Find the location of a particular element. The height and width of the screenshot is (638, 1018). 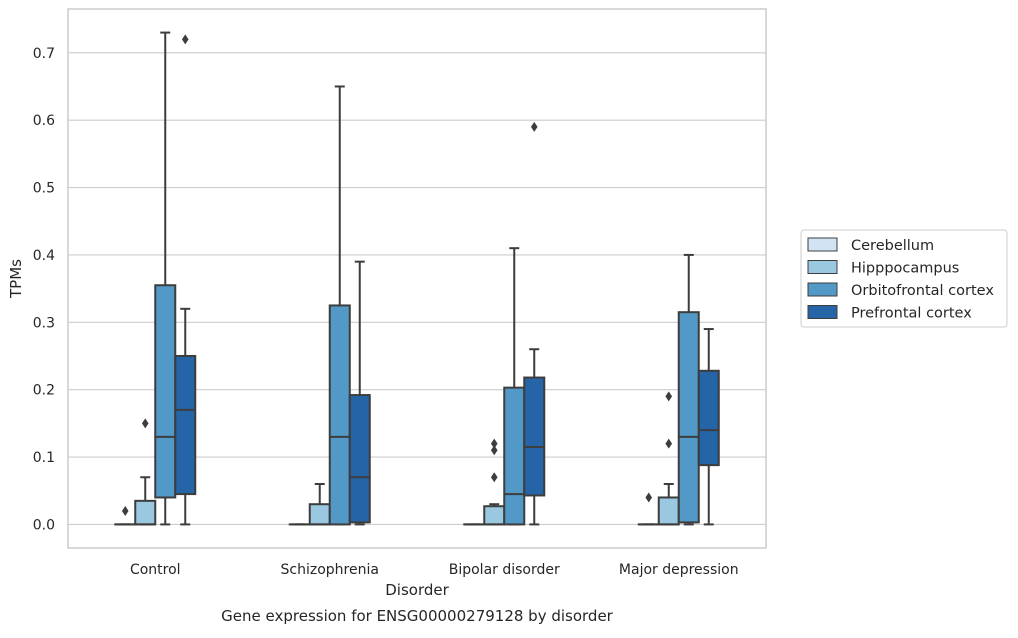

x-tick-label: Bipolar disorder is located at coordinates (504, 570).